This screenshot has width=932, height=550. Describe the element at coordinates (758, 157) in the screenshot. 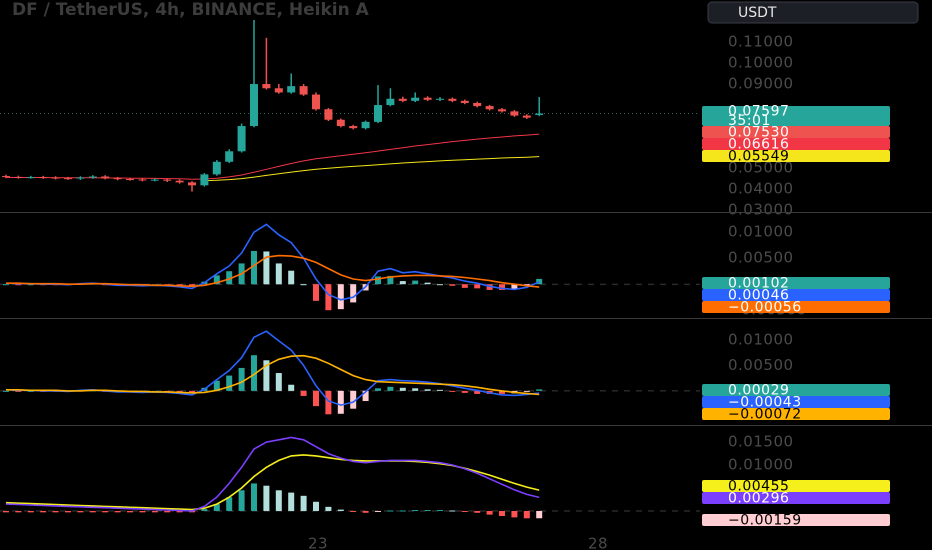

I see `ma-last-label: 0.05549` at that location.